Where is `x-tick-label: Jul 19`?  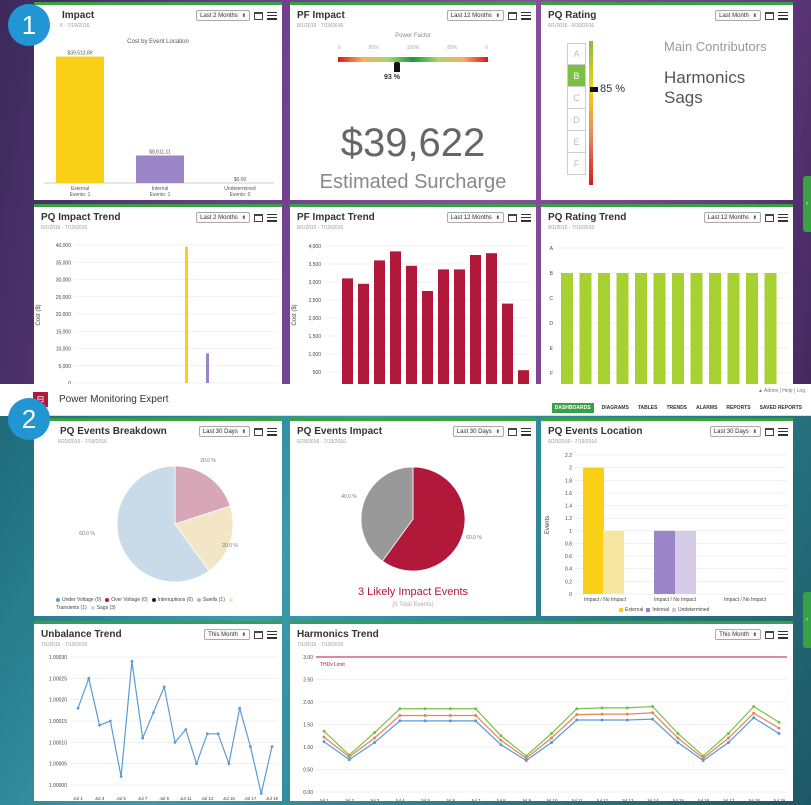 x-tick-label: Jul 19 is located at coordinates (272, 798).